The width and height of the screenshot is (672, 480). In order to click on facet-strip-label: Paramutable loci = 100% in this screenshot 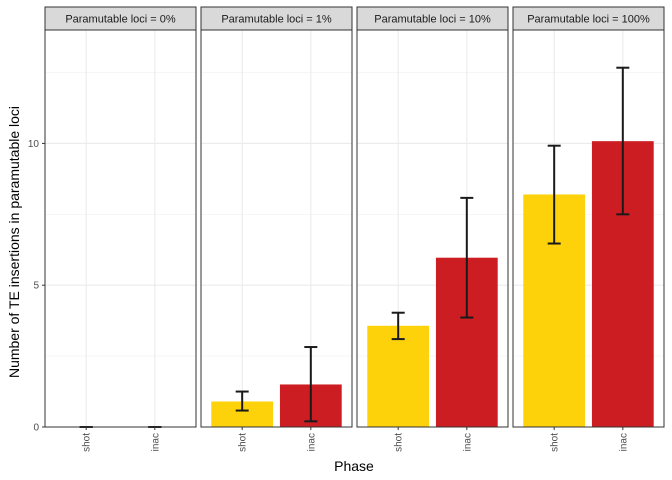, I will do `click(588, 20)`.